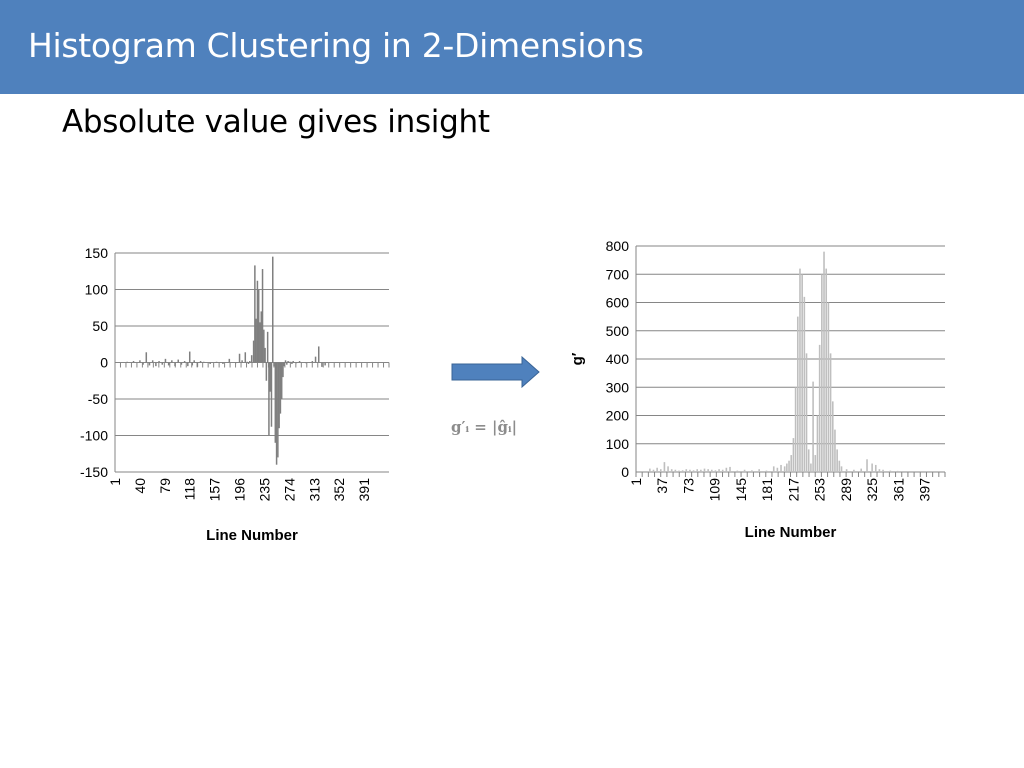 Image resolution: width=1024 pixels, height=768 pixels. Describe the element at coordinates (618, 416) in the screenshot. I see `y-tick-label: 200` at that location.